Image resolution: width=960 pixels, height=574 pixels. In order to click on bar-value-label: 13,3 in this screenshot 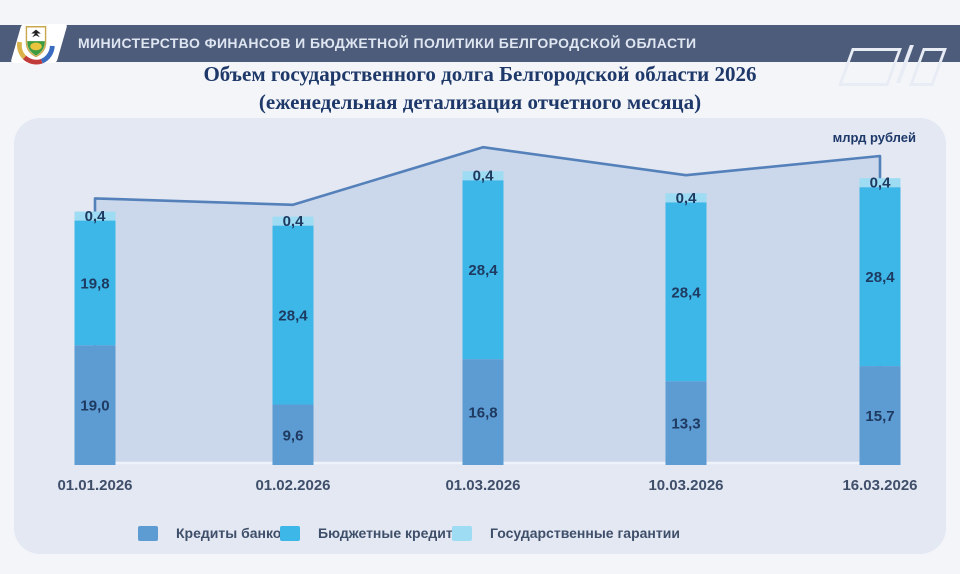, I will do `click(685, 424)`.